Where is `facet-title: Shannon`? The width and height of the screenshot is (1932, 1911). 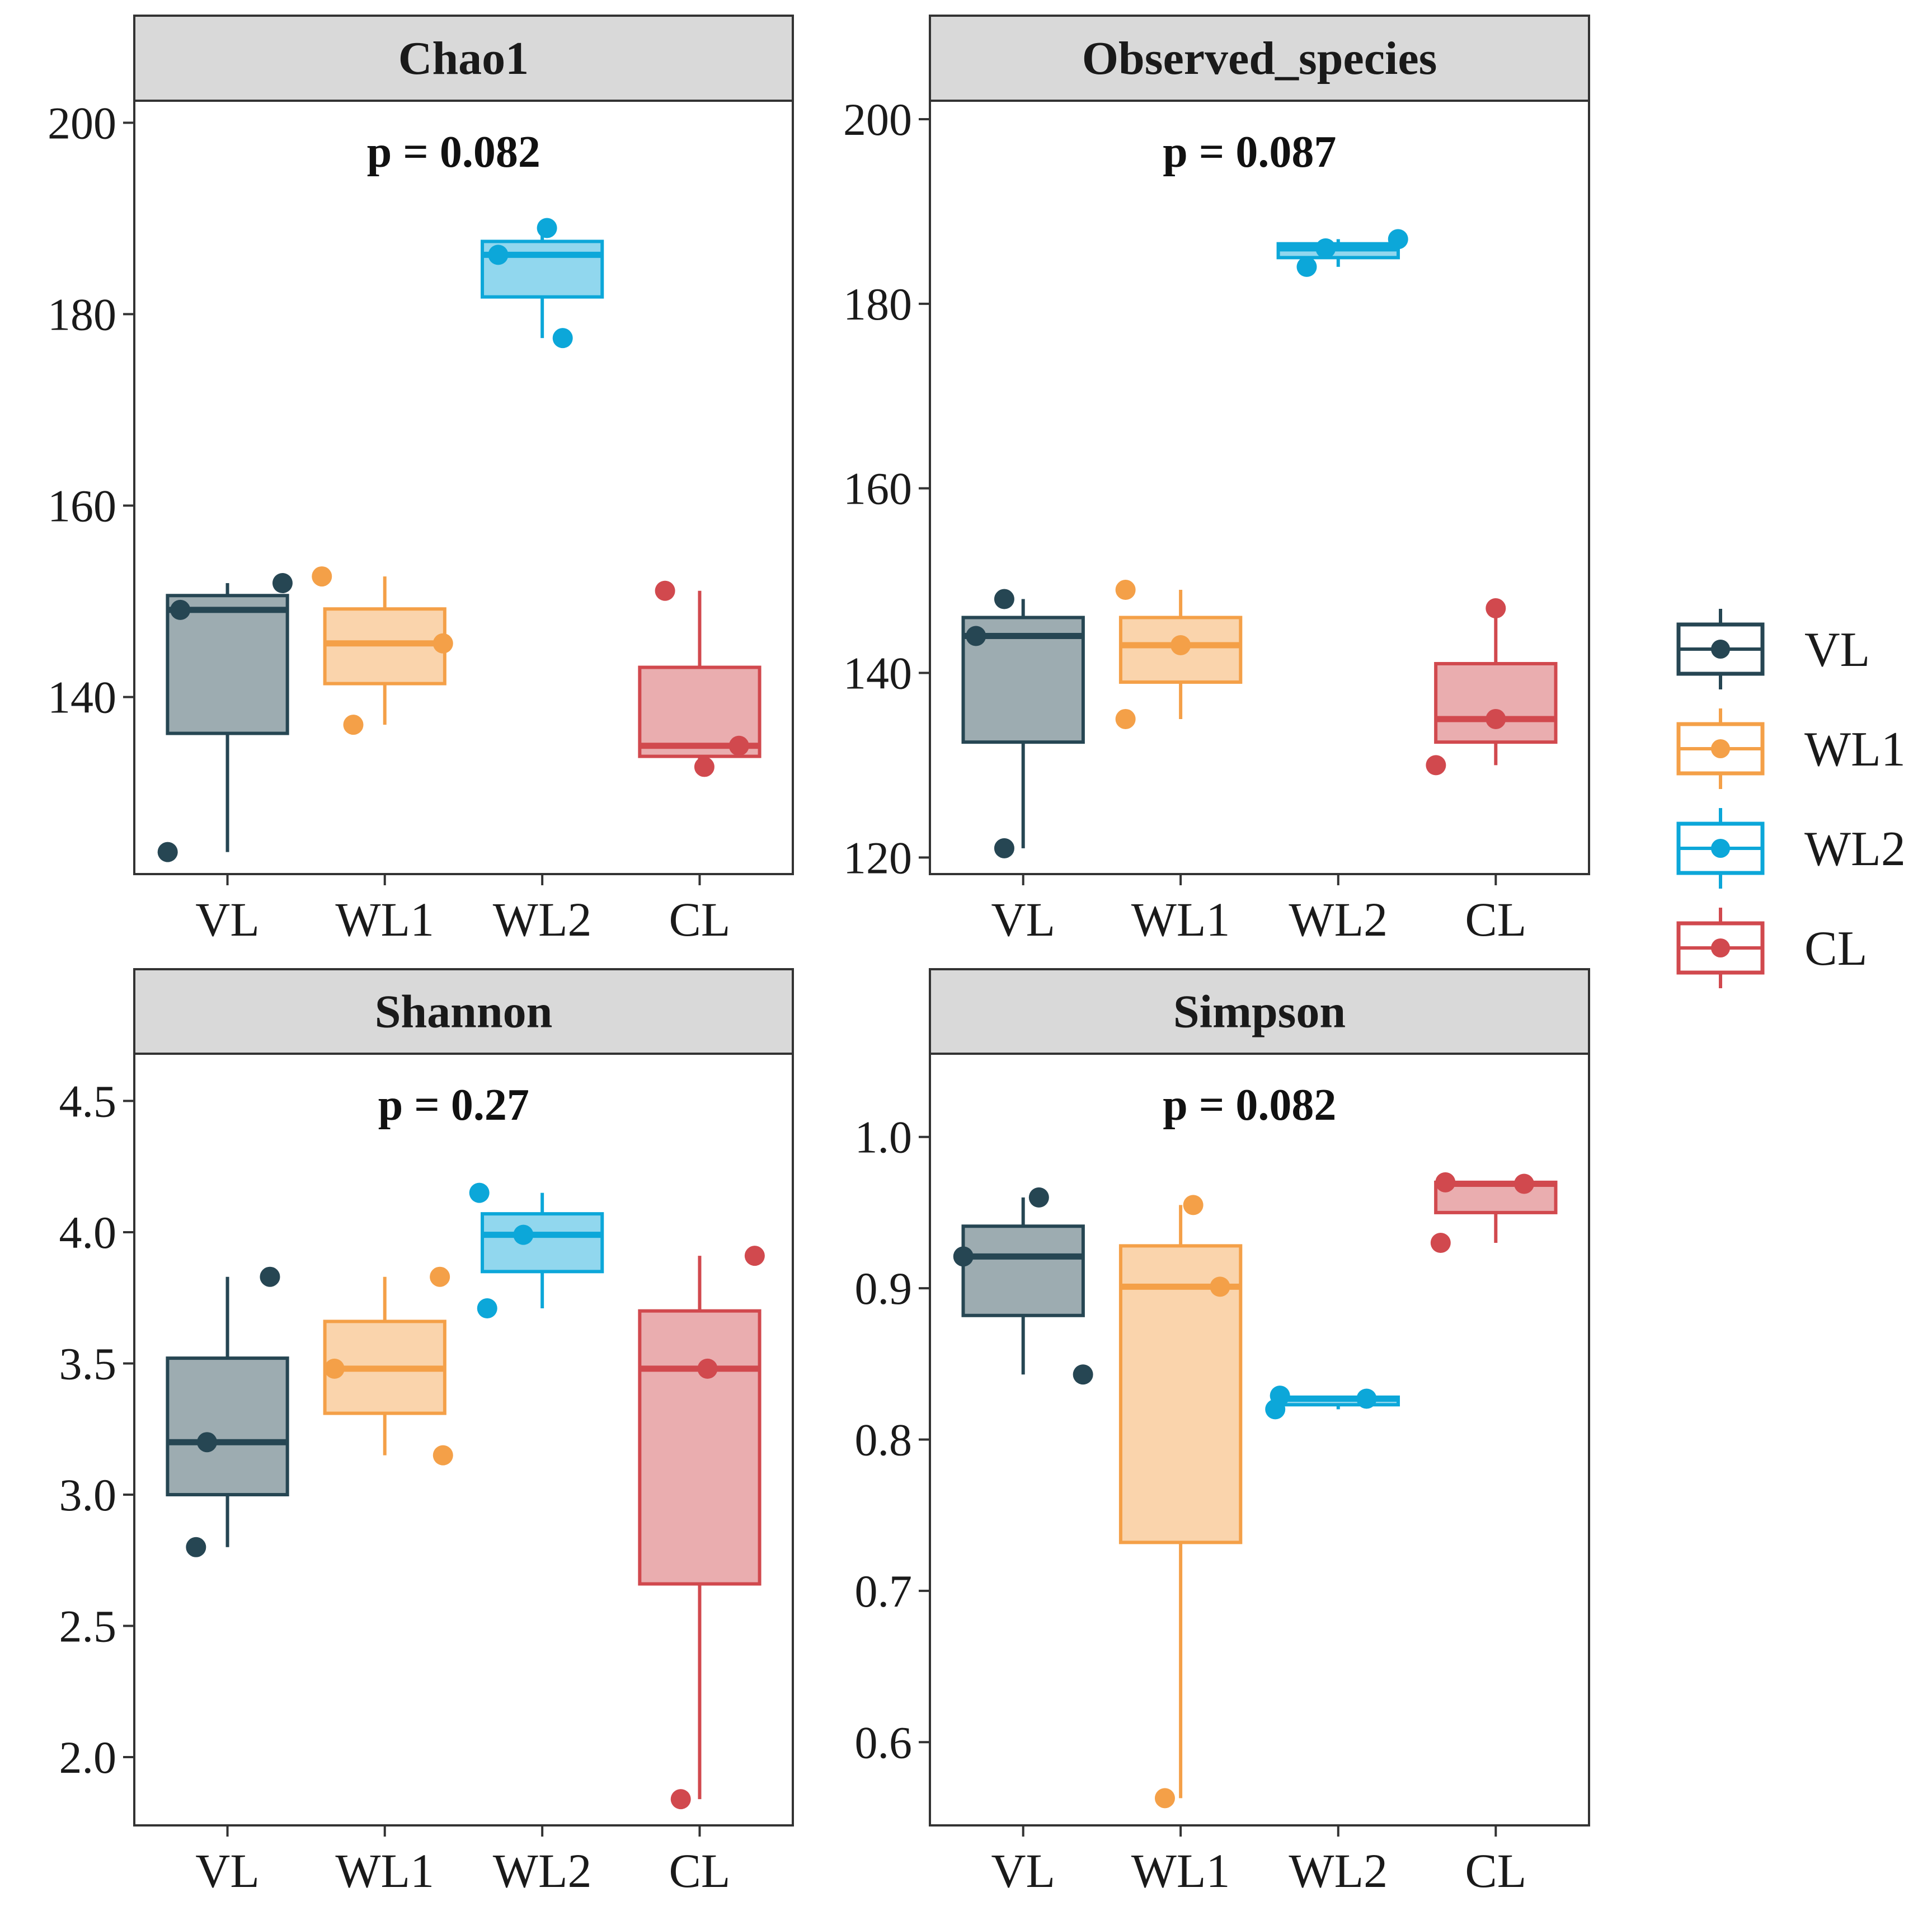
facet-title: Shannon is located at coordinates (464, 1012).